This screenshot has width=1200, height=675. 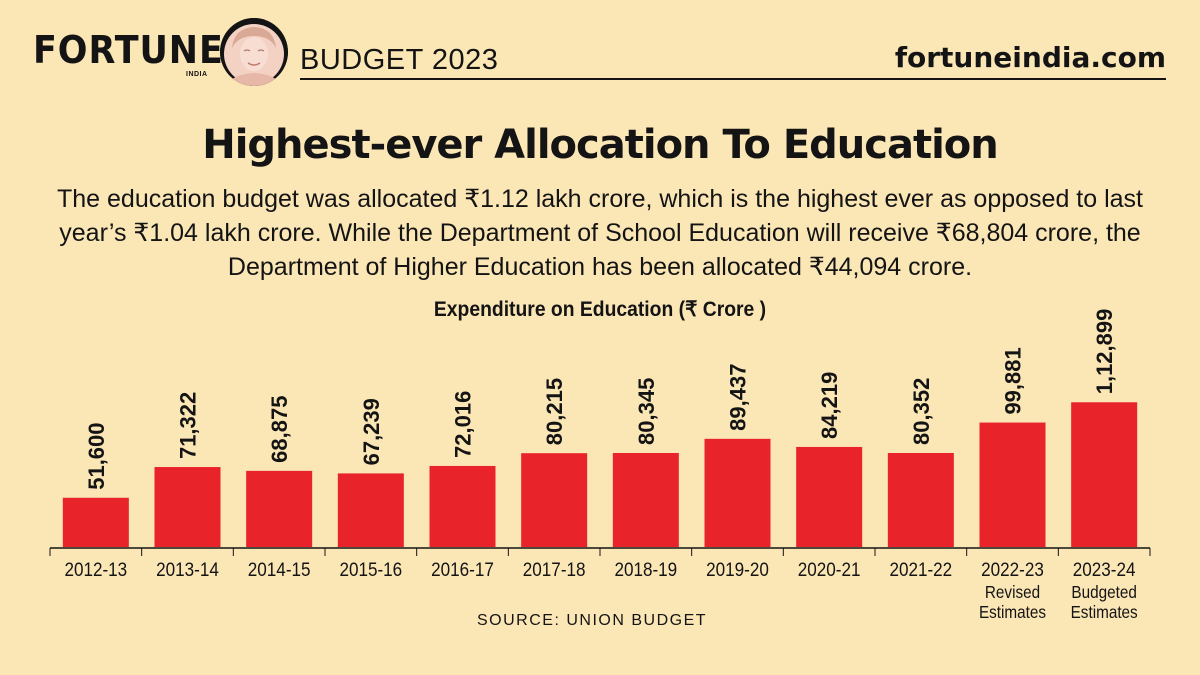 What do you see at coordinates (463, 424) in the screenshot?
I see `data-label: 72,016` at bounding box center [463, 424].